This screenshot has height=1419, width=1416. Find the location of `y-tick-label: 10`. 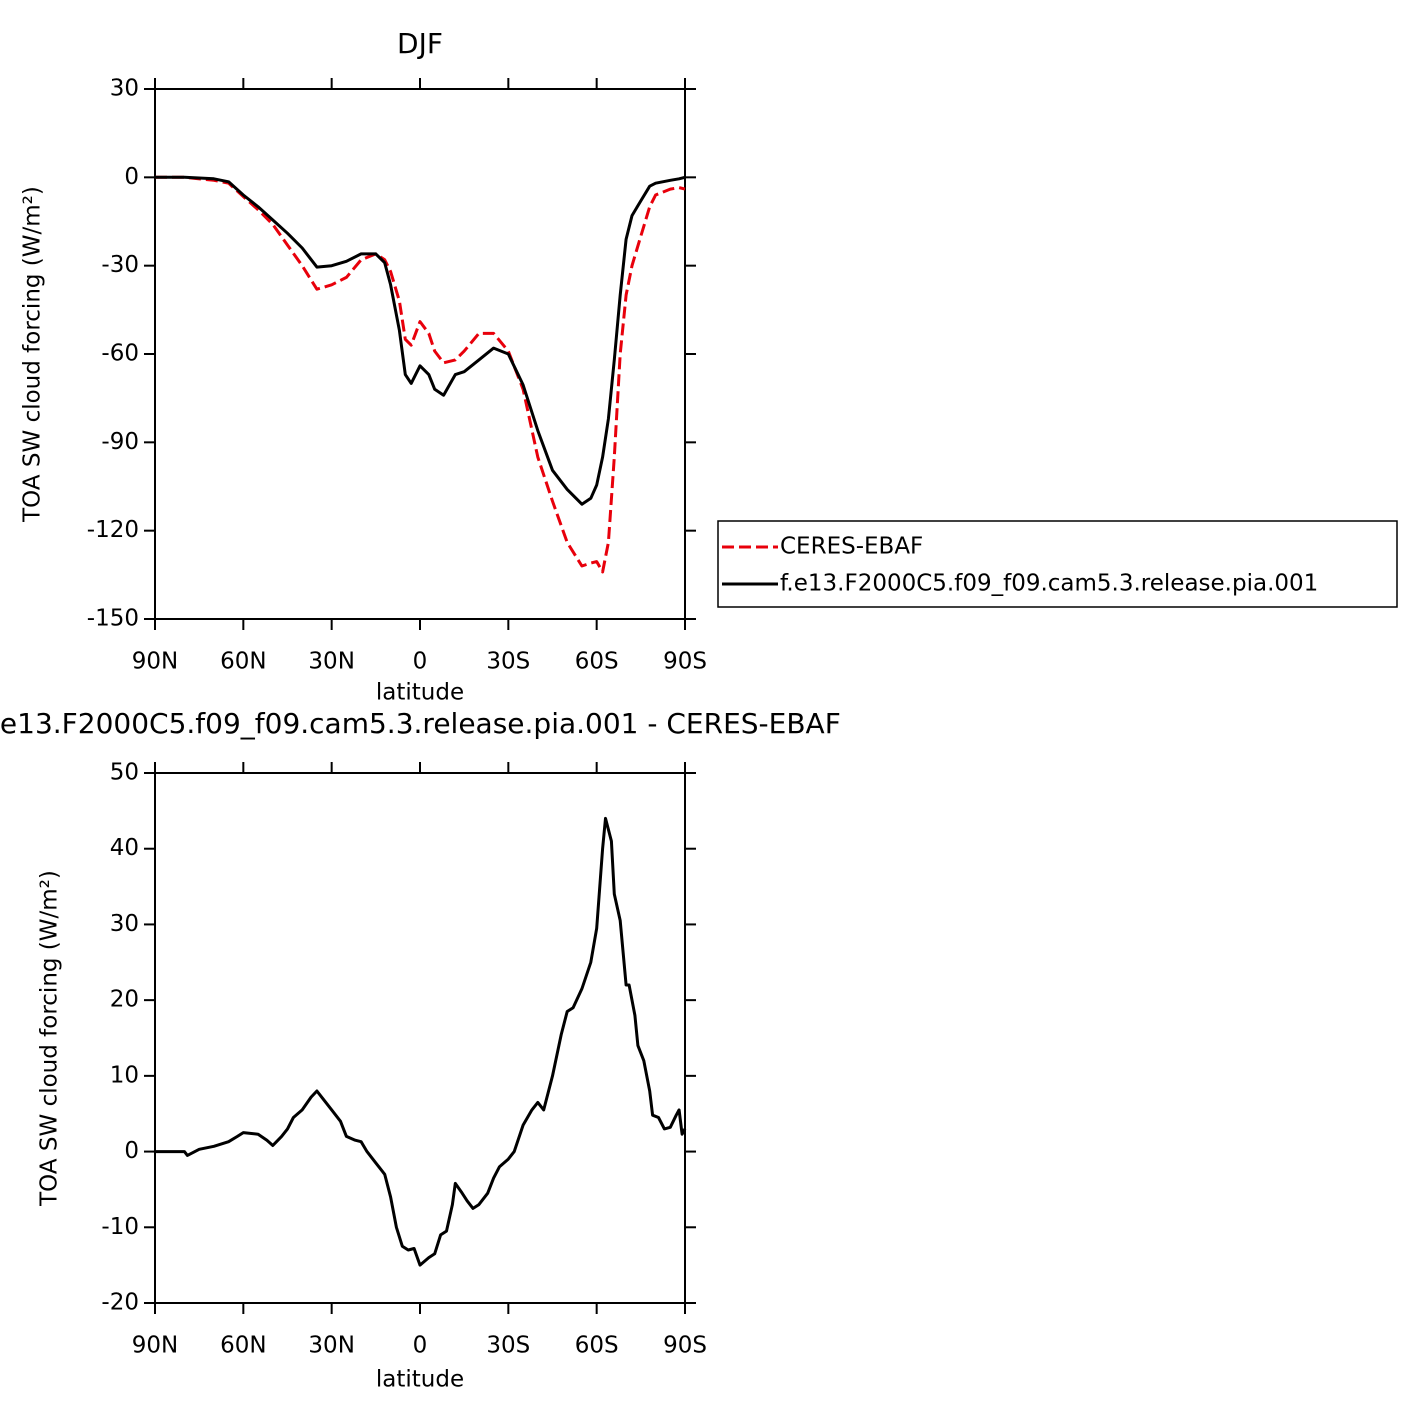

y-tick-label: 10 is located at coordinates (124, 1075).